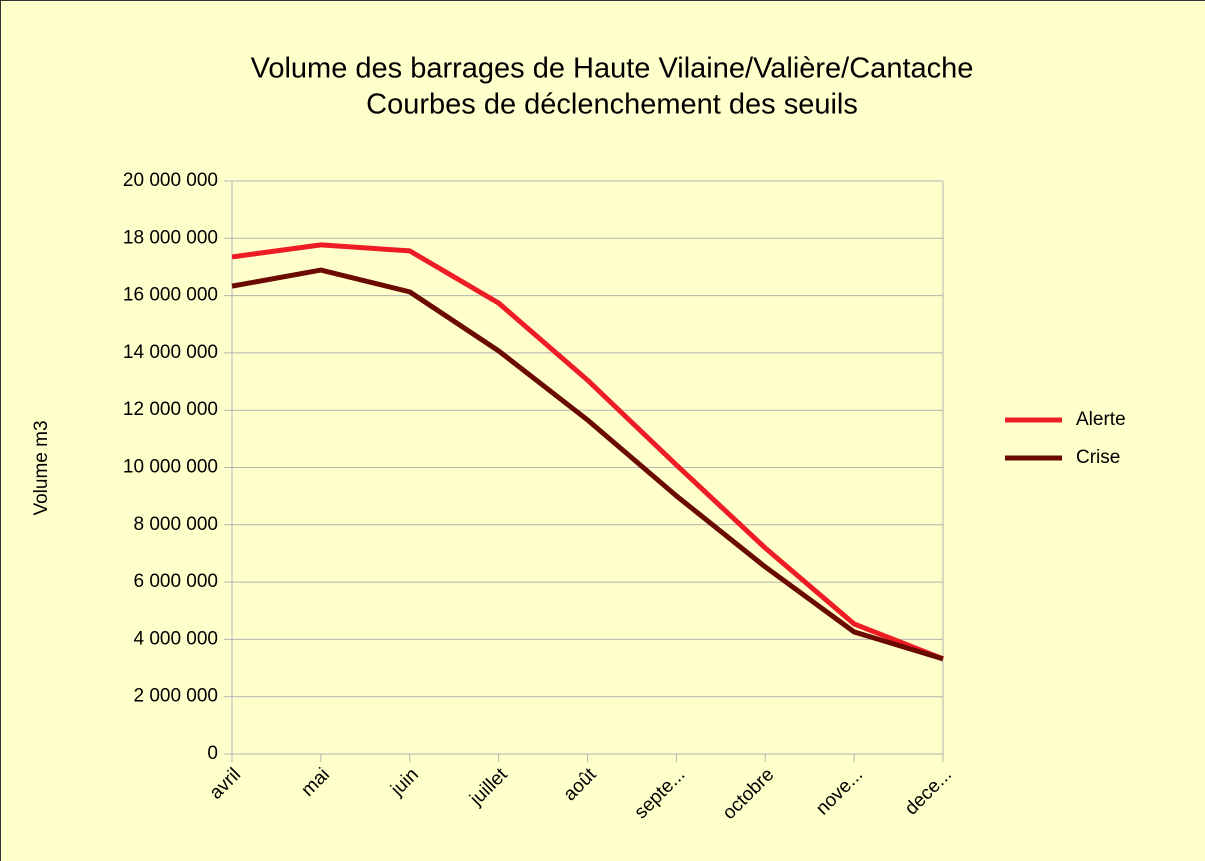 This screenshot has height=861, width=1205. Describe the element at coordinates (170, 467) in the screenshot. I see `y-tick-label: 10 000 000` at that location.